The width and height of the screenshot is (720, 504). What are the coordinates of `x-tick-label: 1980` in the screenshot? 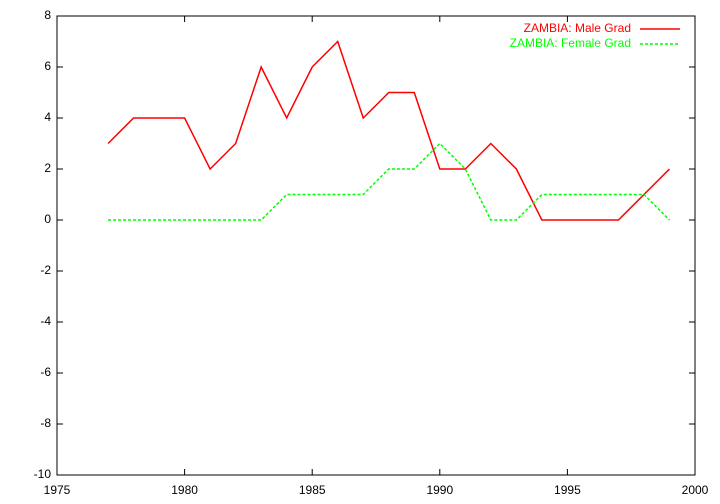 It's located at (184, 490).